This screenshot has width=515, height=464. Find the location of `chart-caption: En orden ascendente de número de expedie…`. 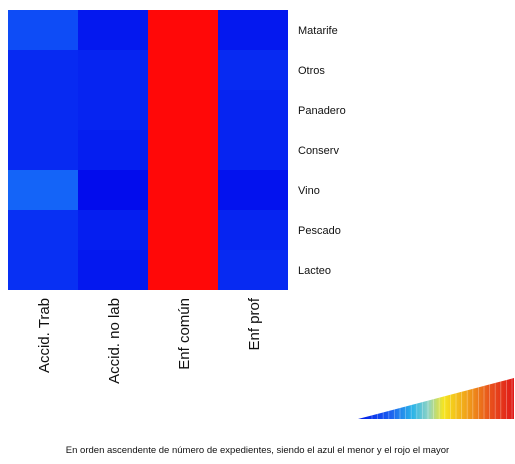

chart-caption: En orden ascendente de número de expedie… is located at coordinates (257, 450).